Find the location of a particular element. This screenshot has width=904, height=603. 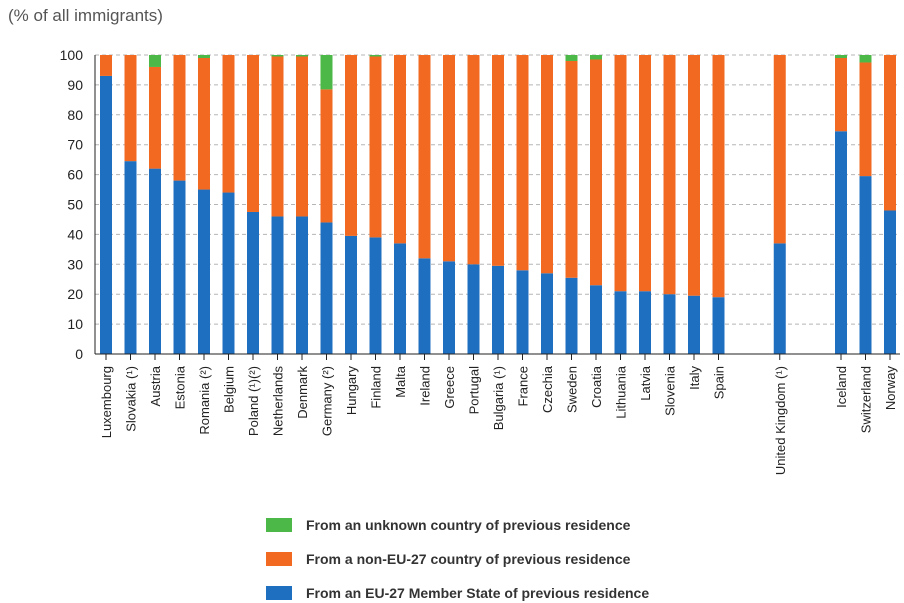

y-tick-label: 30 is located at coordinates (75, 264).